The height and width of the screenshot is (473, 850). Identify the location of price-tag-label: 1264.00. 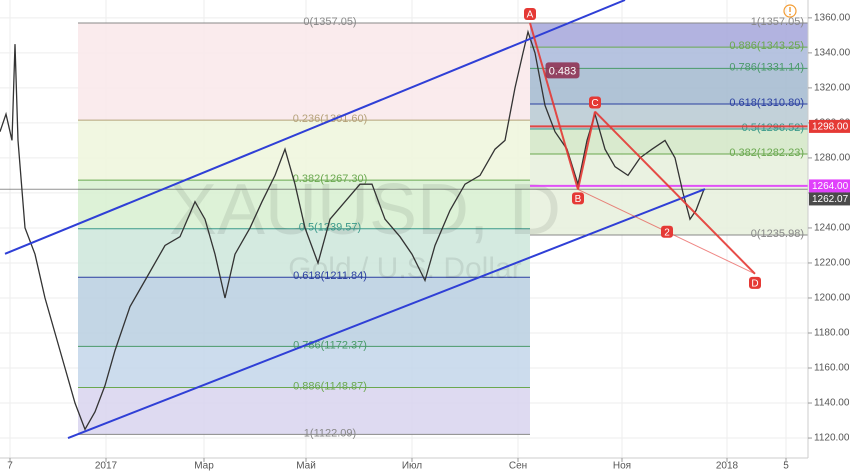
(830, 186).